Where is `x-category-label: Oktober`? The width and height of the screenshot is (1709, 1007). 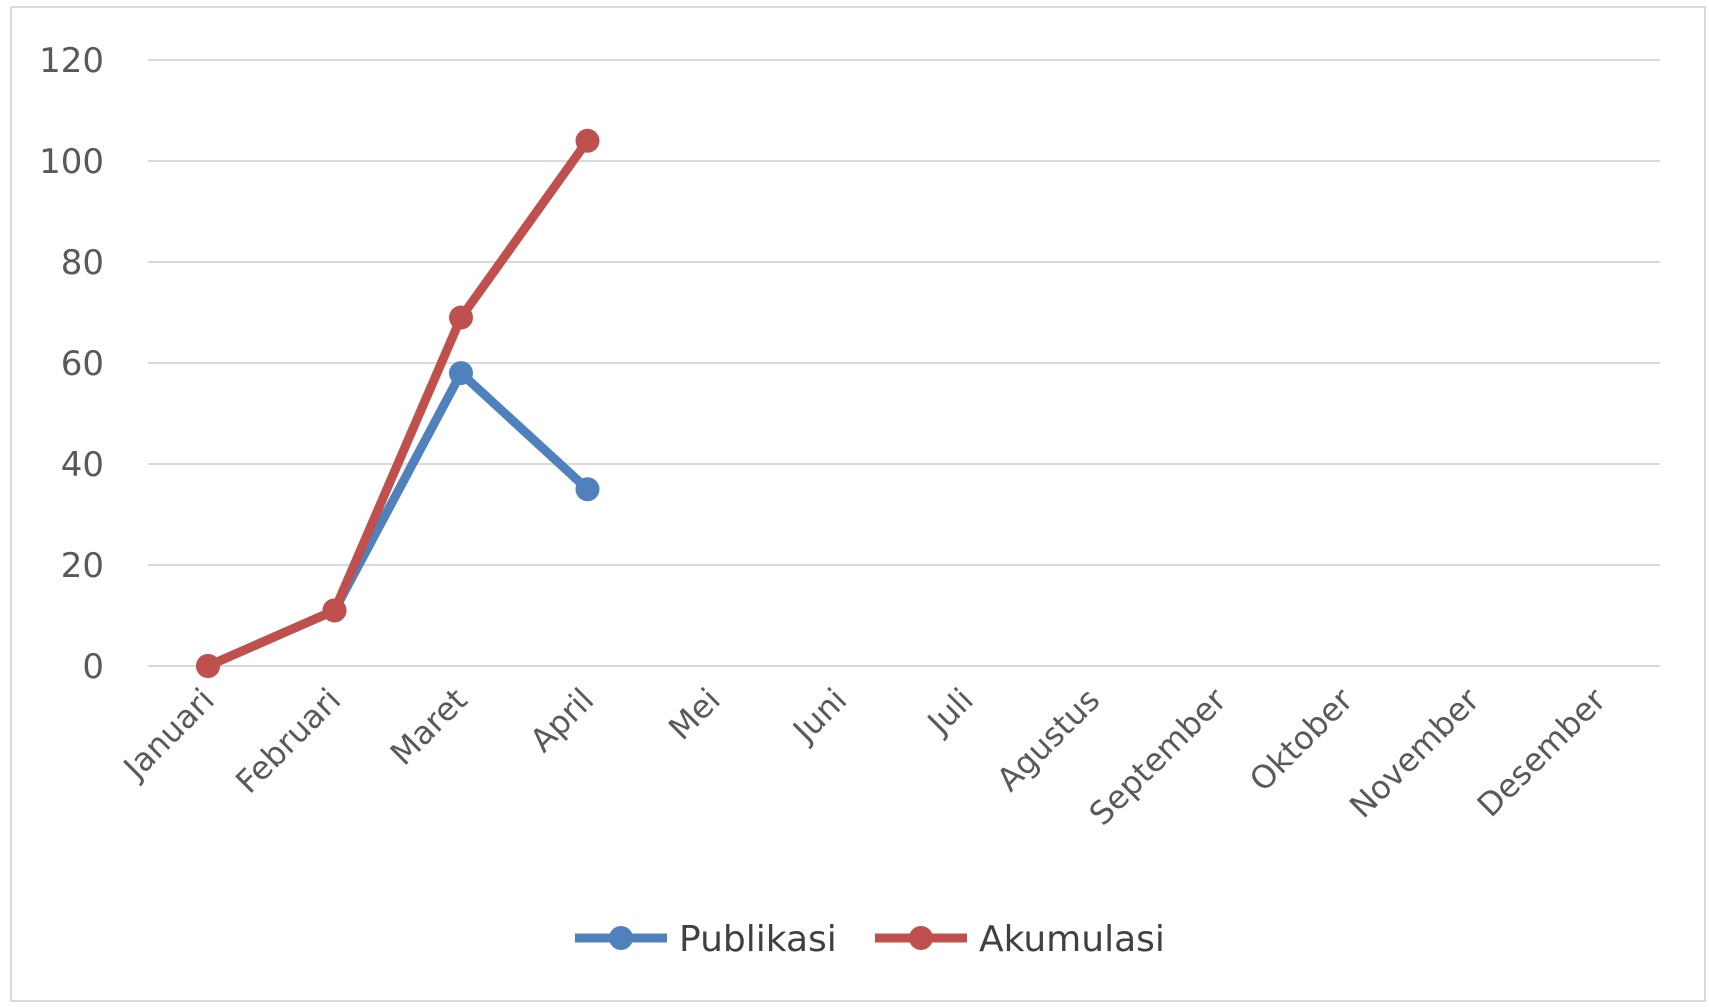
x-category-label: Oktober is located at coordinates (1301, 739).